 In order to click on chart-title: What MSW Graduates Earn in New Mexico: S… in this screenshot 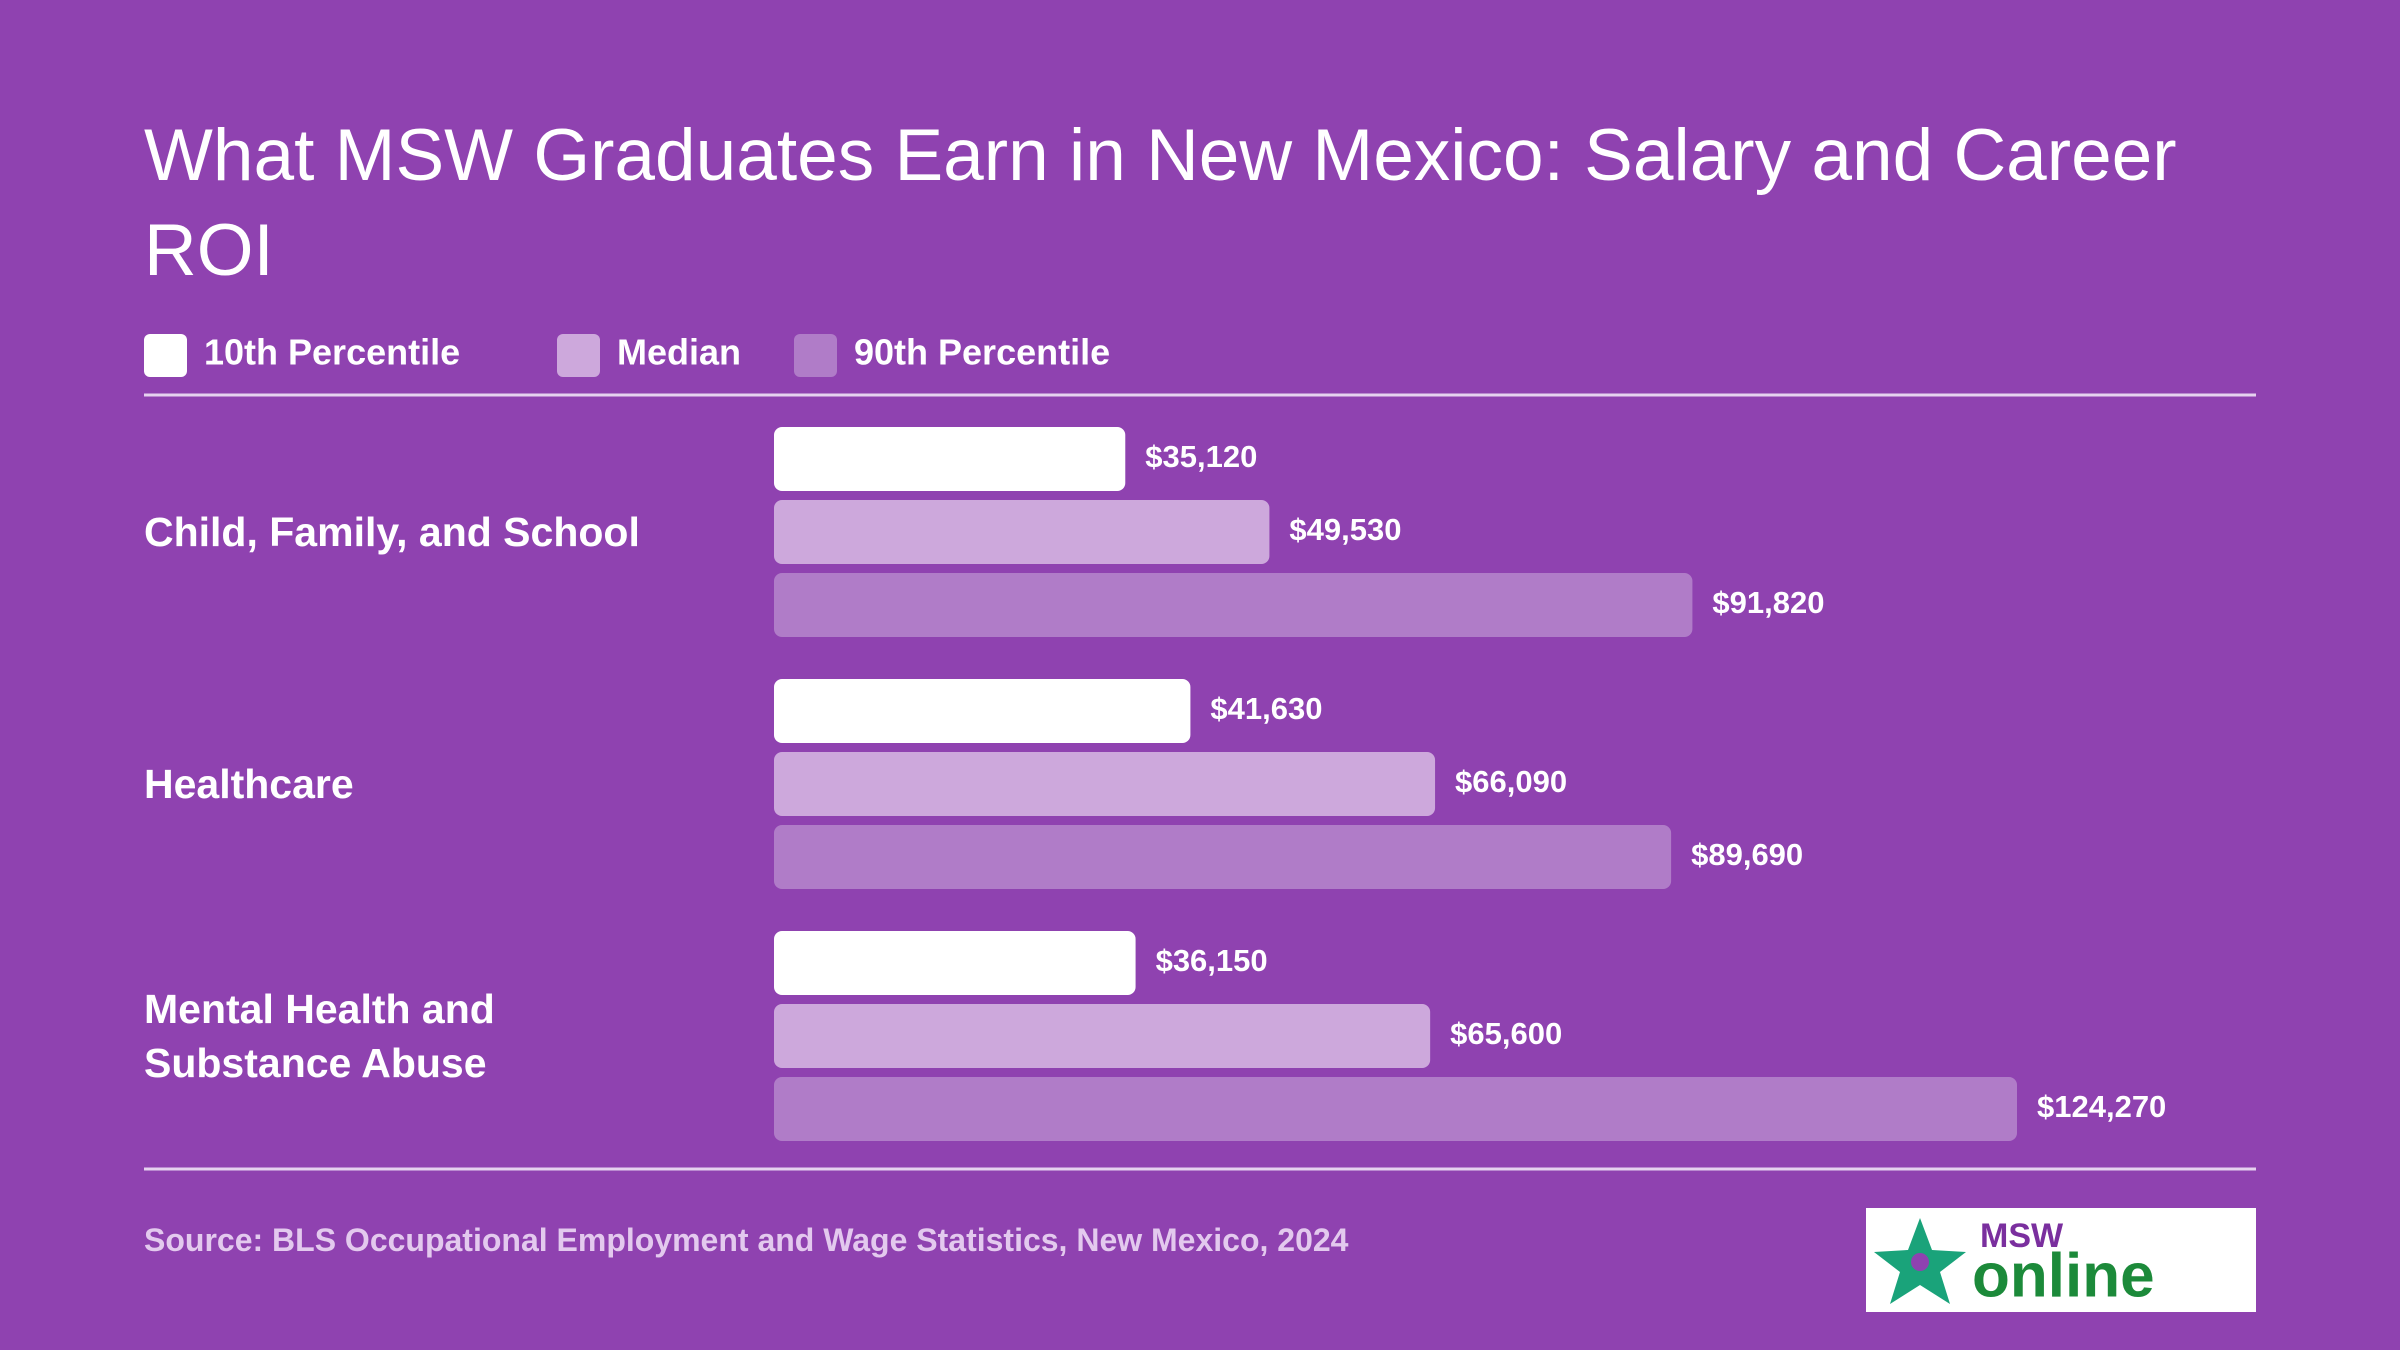, I will do `click(1160, 203)`.